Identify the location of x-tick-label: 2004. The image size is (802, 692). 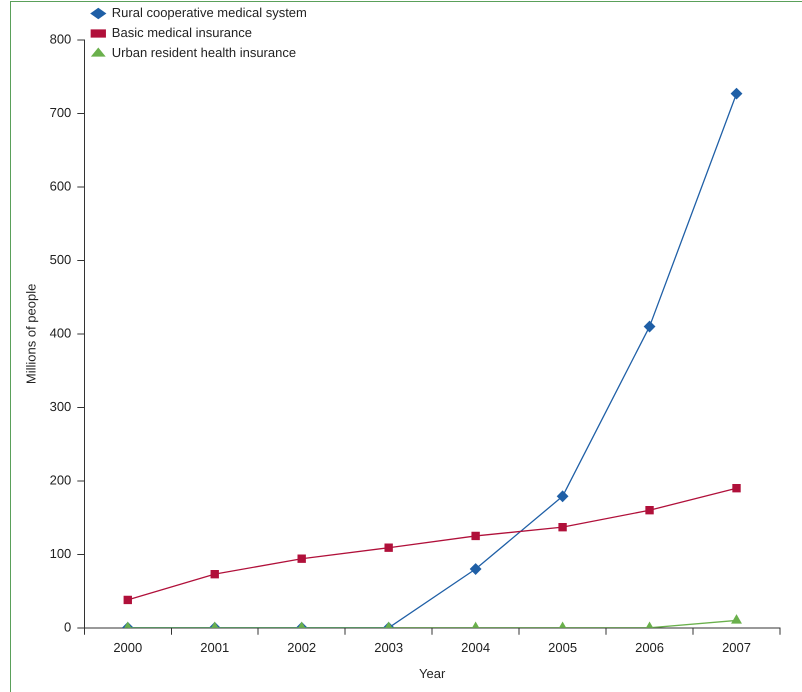
(475, 648).